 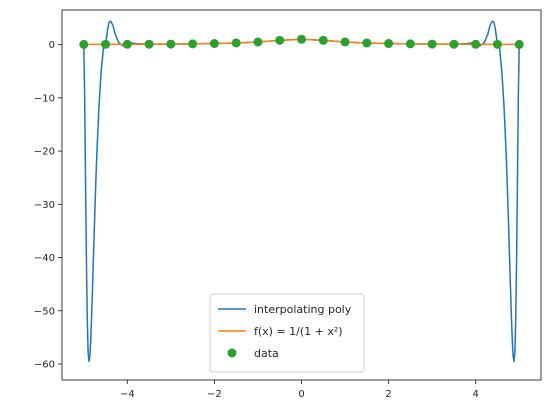 What do you see at coordinates (44, 311) in the screenshot?
I see `y-tick-label: −50` at bounding box center [44, 311].